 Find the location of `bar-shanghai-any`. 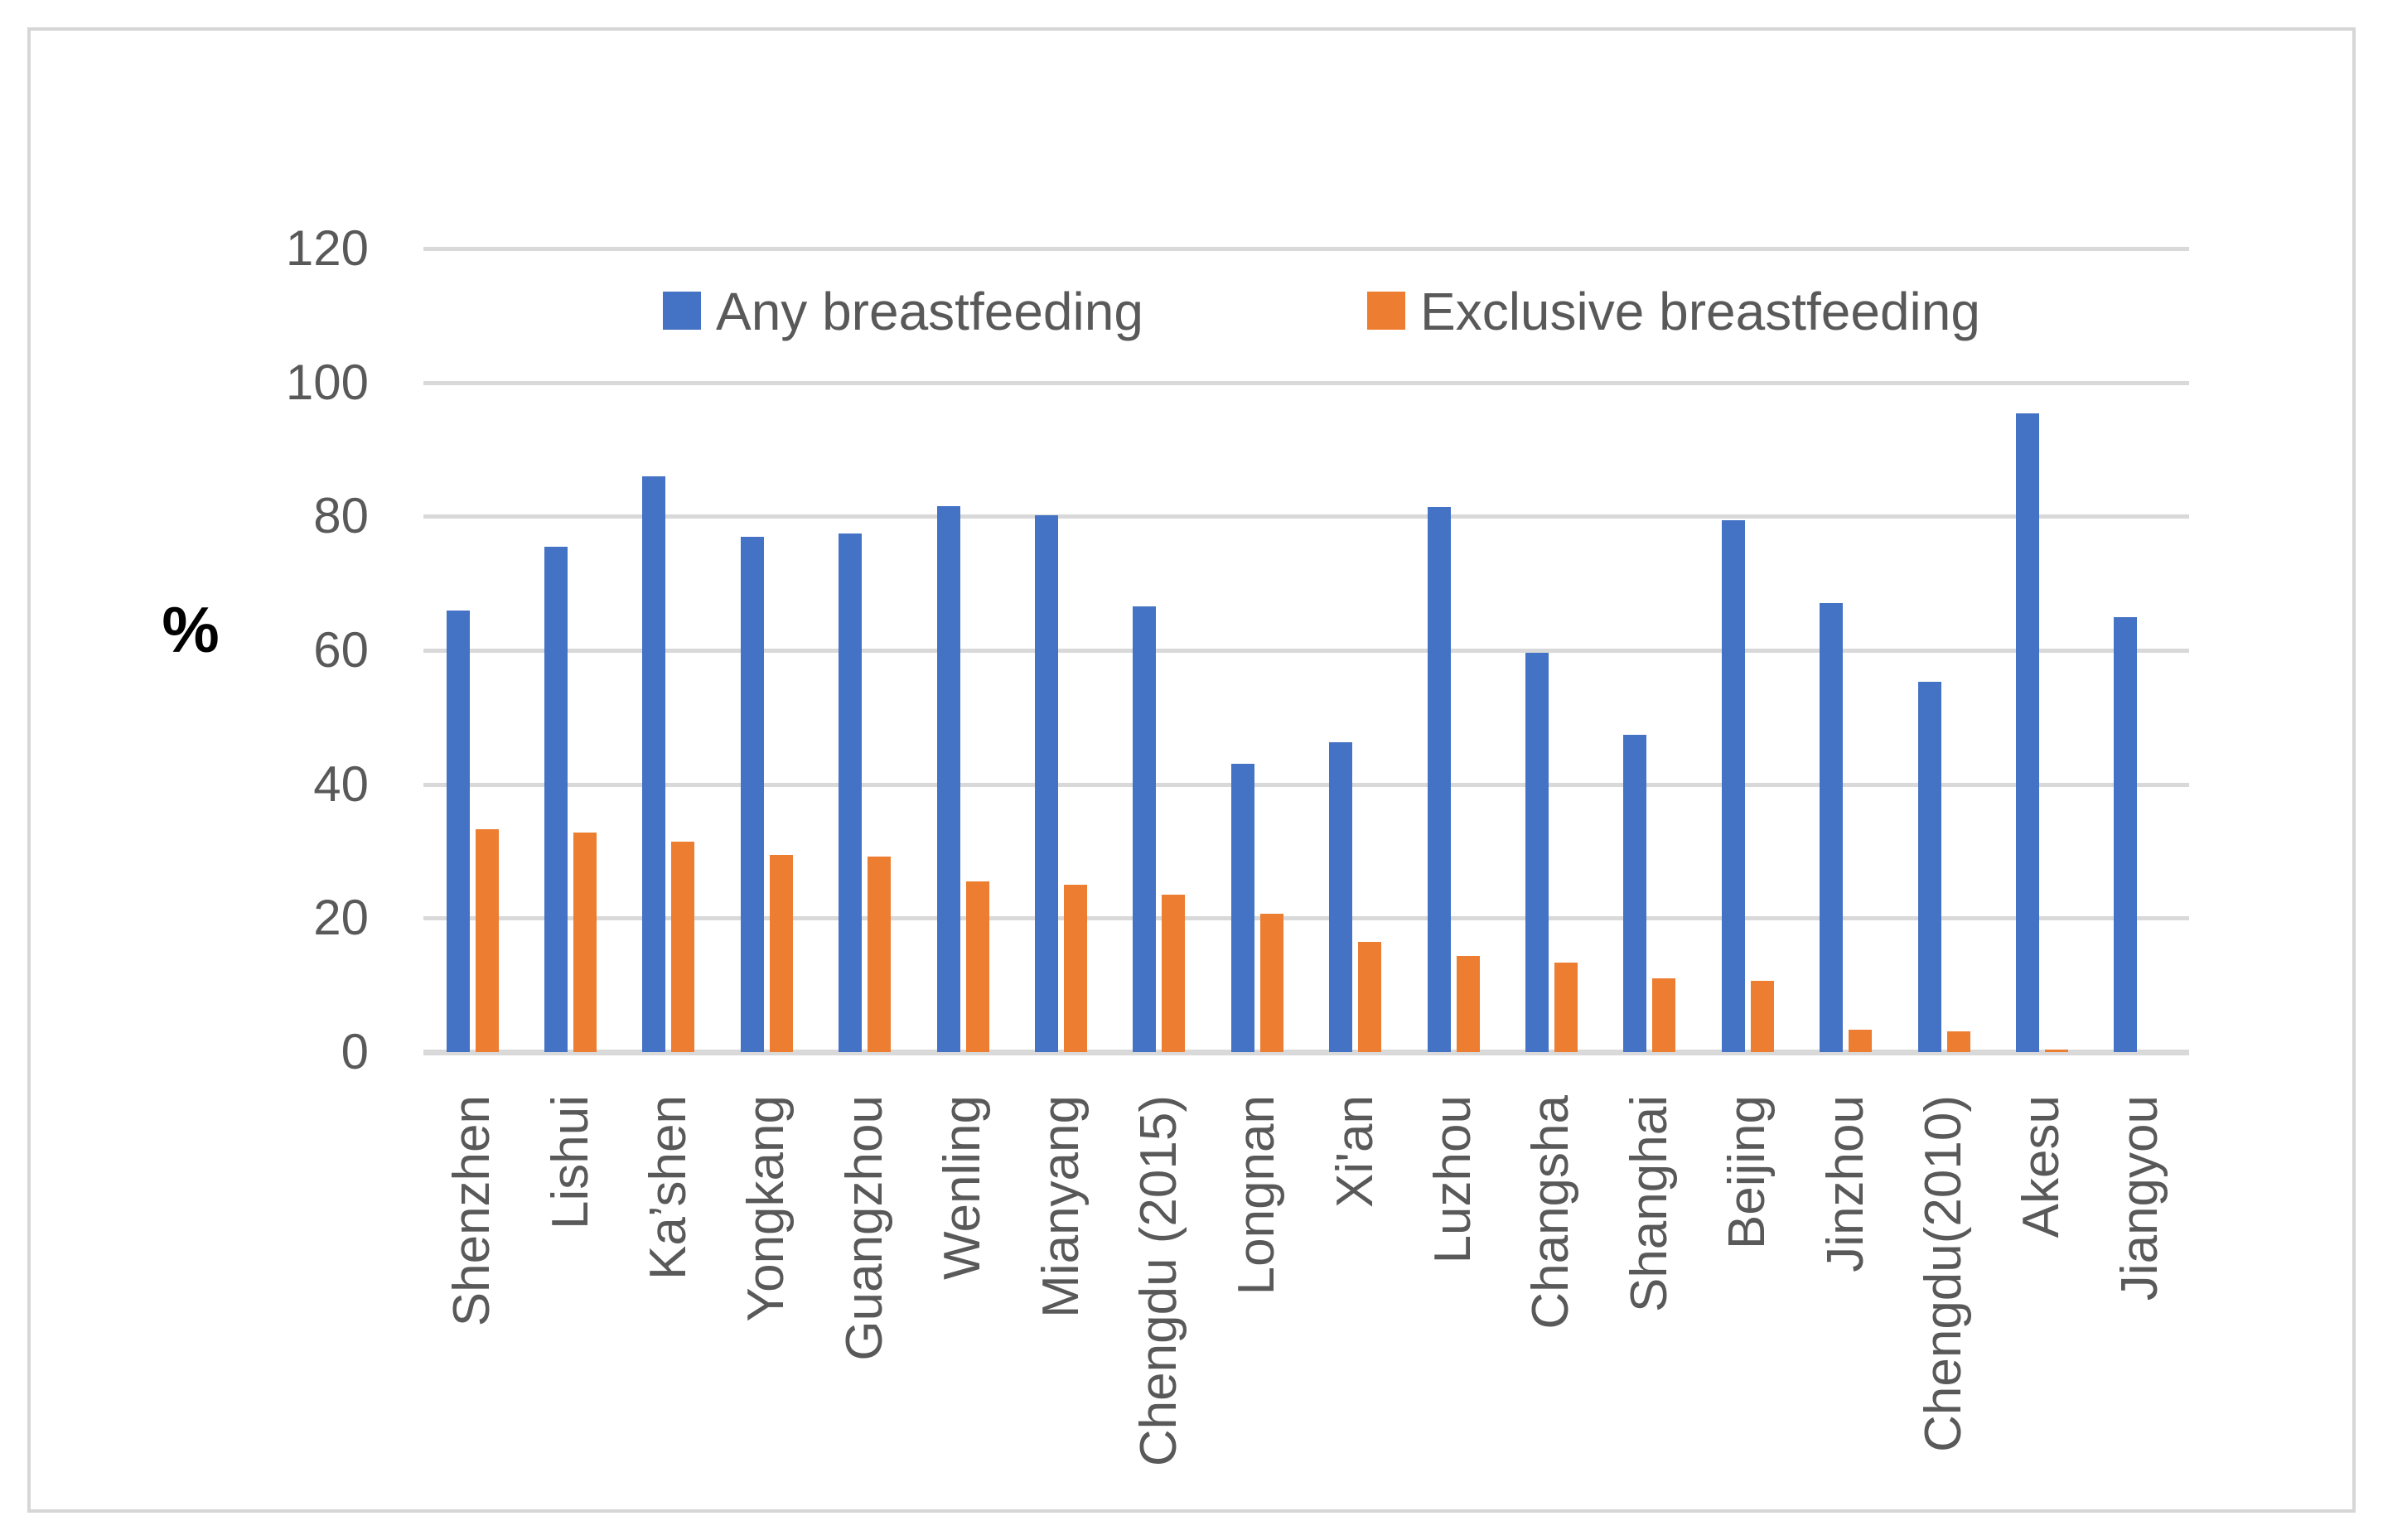

bar-shanghai-any is located at coordinates (1634, 893).